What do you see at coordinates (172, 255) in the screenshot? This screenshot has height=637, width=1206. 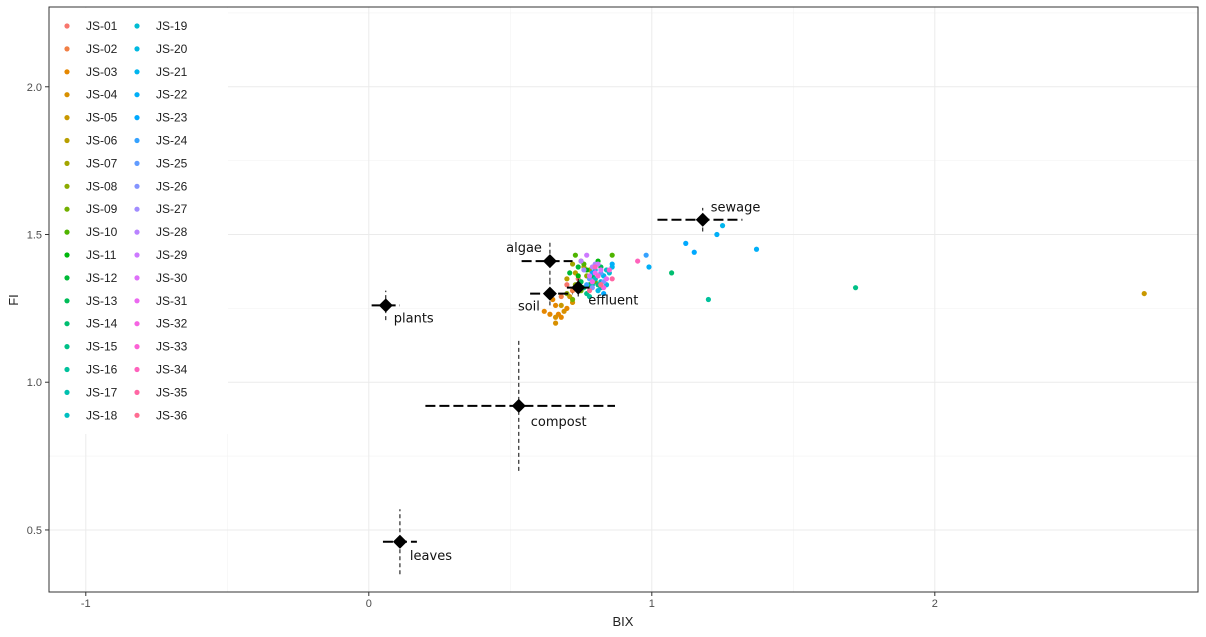 I see `legend-label: JS-29` at bounding box center [172, 255].